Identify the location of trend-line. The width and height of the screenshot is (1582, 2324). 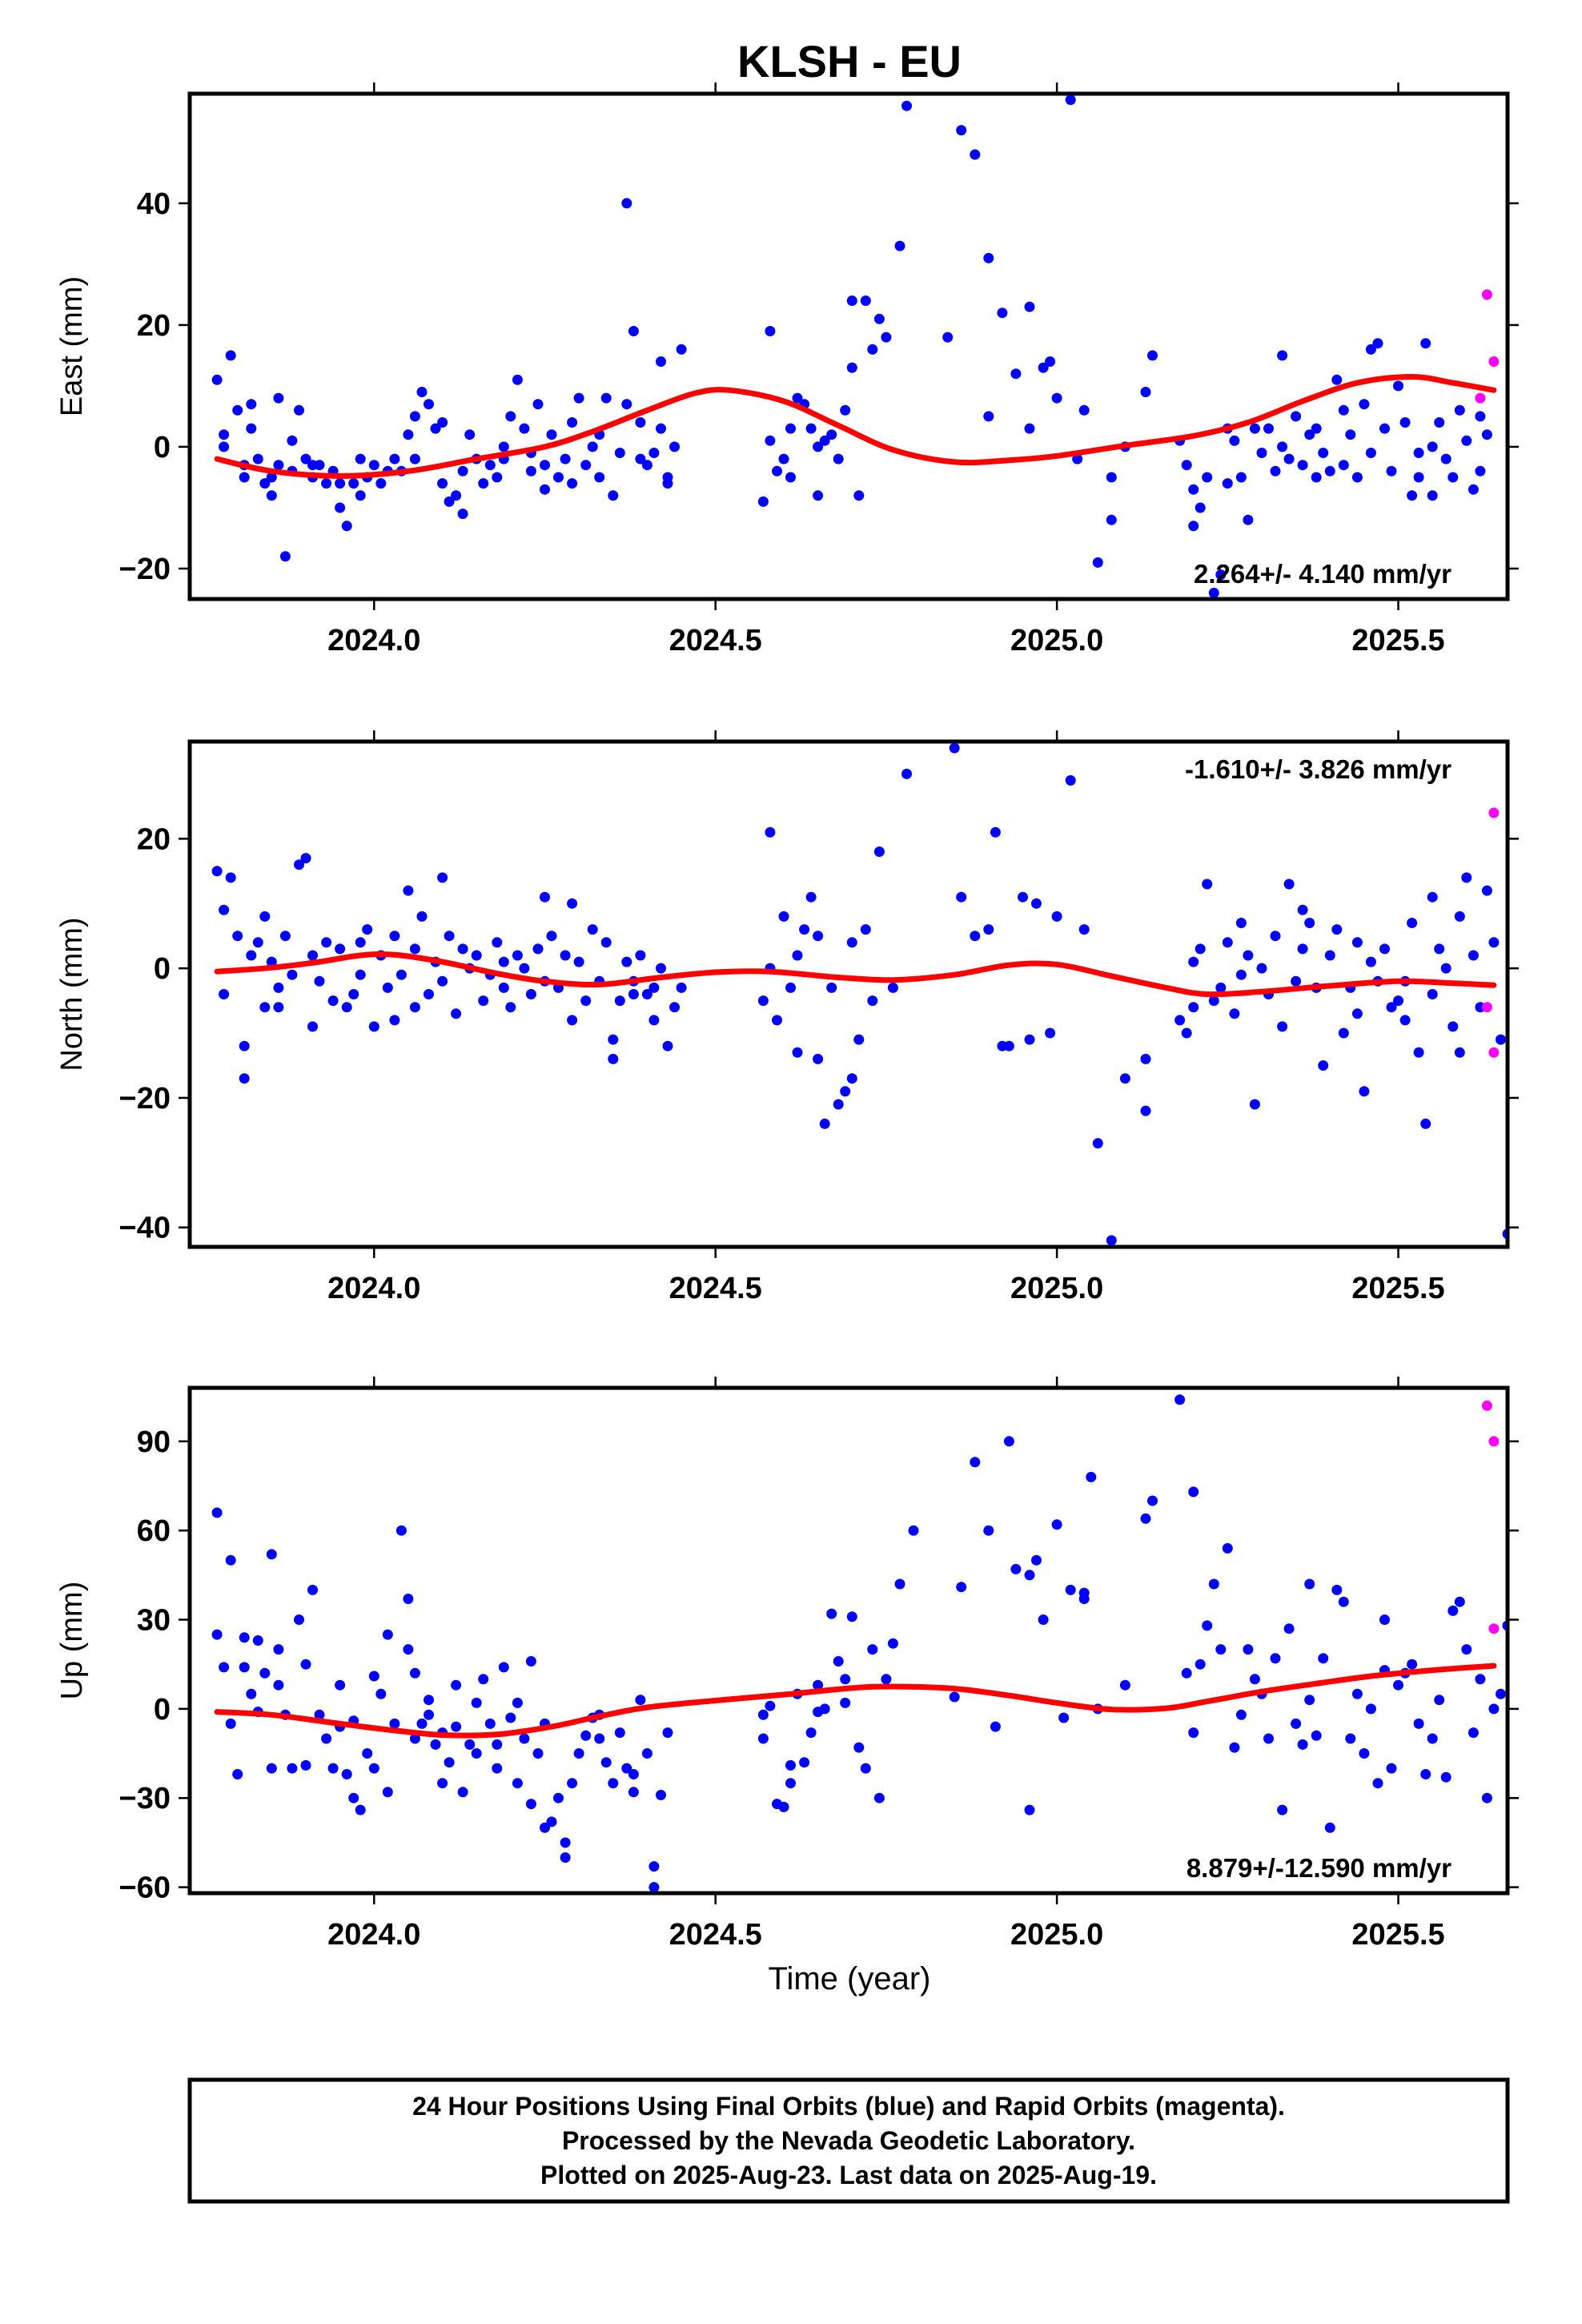
(855, 1701).